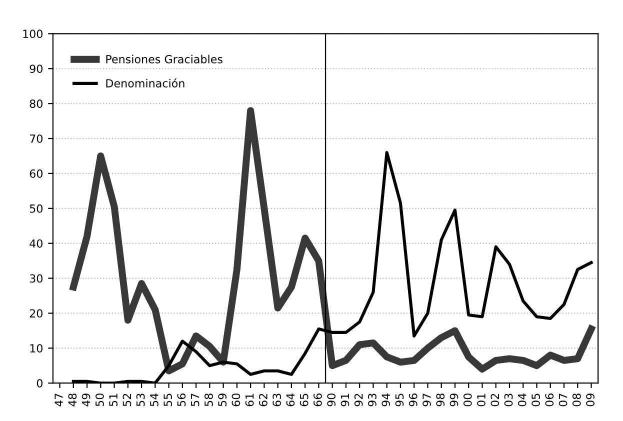 The width and height of the screenshot is (623, 421). Describe the element at coordinates (345, 400) in the screenshot. I see `x-tick-label: 91` at that location.